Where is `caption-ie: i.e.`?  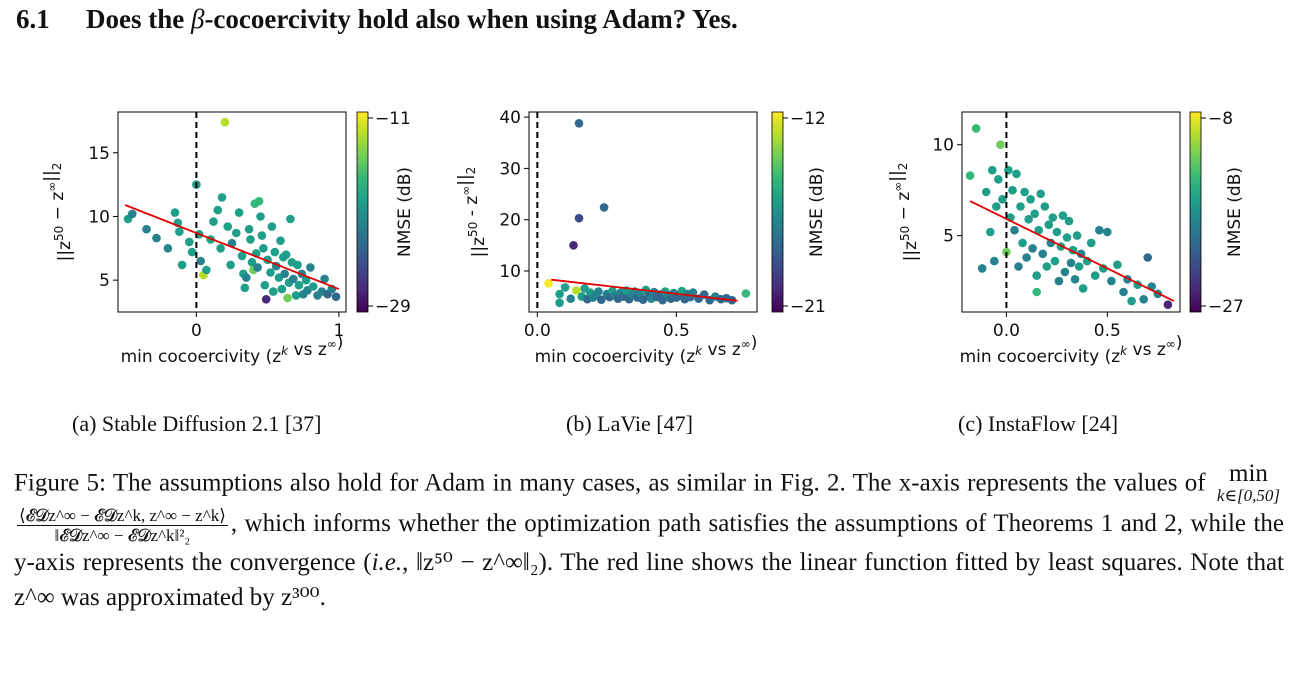
caption-ie: i.e. is located at coordinates (387, 562).